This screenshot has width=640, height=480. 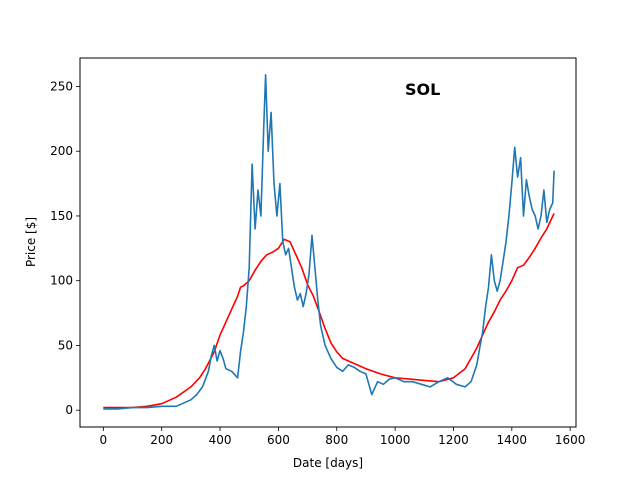 What do you see at coordinates (65, 248) in the screenshot?
I see `y-axis-ticks: 0 50 100 150 200 250` at bounding box center [65, 248].